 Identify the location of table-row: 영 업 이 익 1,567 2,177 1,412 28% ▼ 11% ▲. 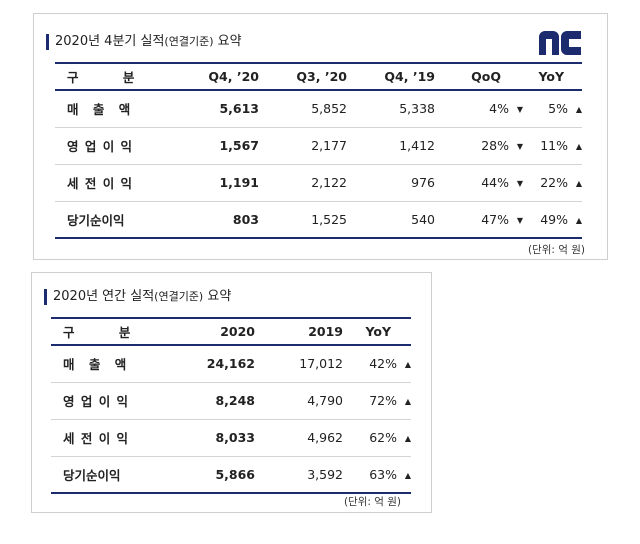
(318, 146).